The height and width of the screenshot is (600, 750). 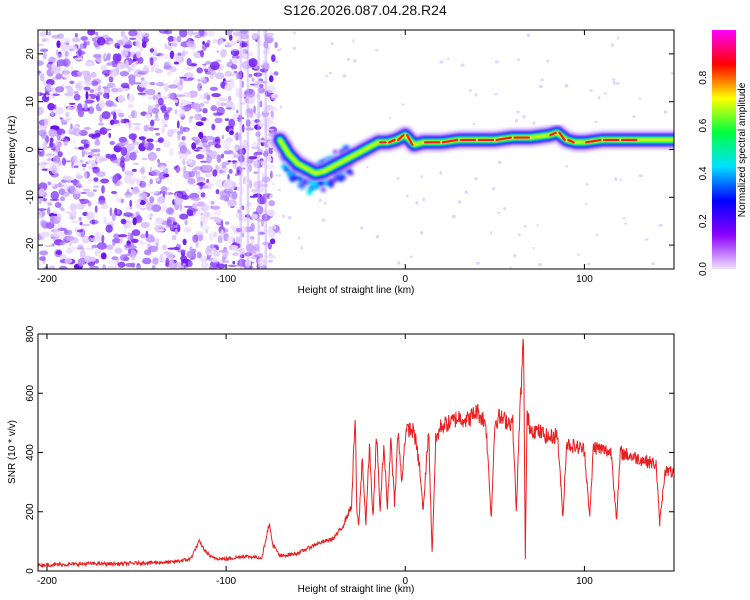 I want to click on snr-ytick-label: 800, so click(x=30, y=333).